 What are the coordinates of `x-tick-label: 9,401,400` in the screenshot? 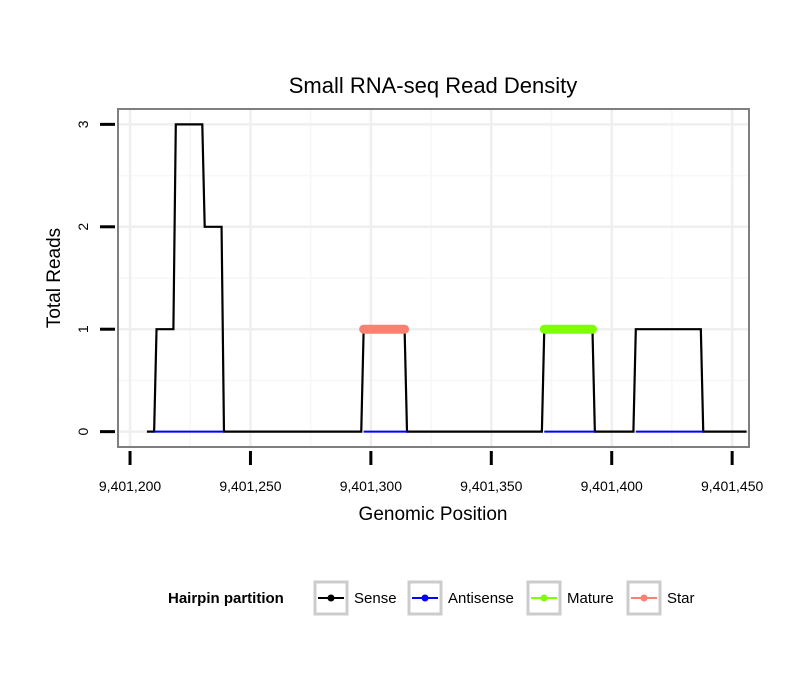 It's located at (612, 486).